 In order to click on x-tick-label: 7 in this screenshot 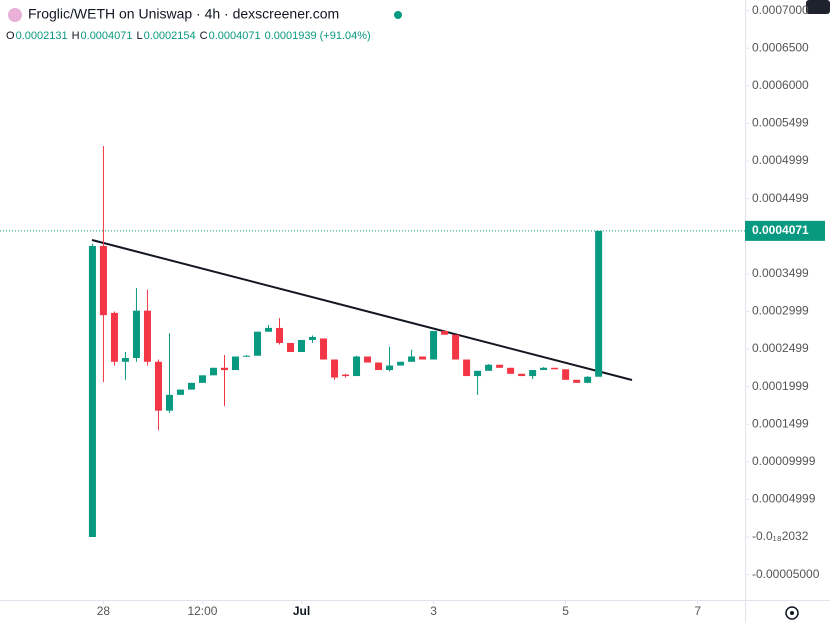, I will do `click(697, 611)`.